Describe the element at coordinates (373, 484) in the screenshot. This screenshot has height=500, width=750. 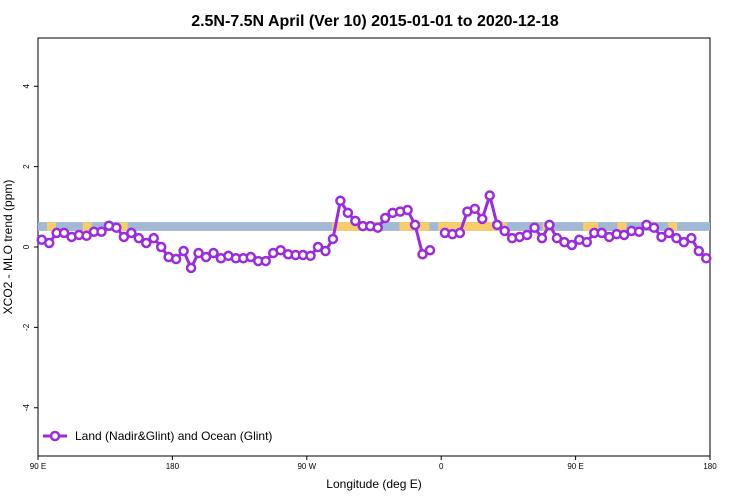
I see `x-axis-label: Longitude (deg E)` at that location.